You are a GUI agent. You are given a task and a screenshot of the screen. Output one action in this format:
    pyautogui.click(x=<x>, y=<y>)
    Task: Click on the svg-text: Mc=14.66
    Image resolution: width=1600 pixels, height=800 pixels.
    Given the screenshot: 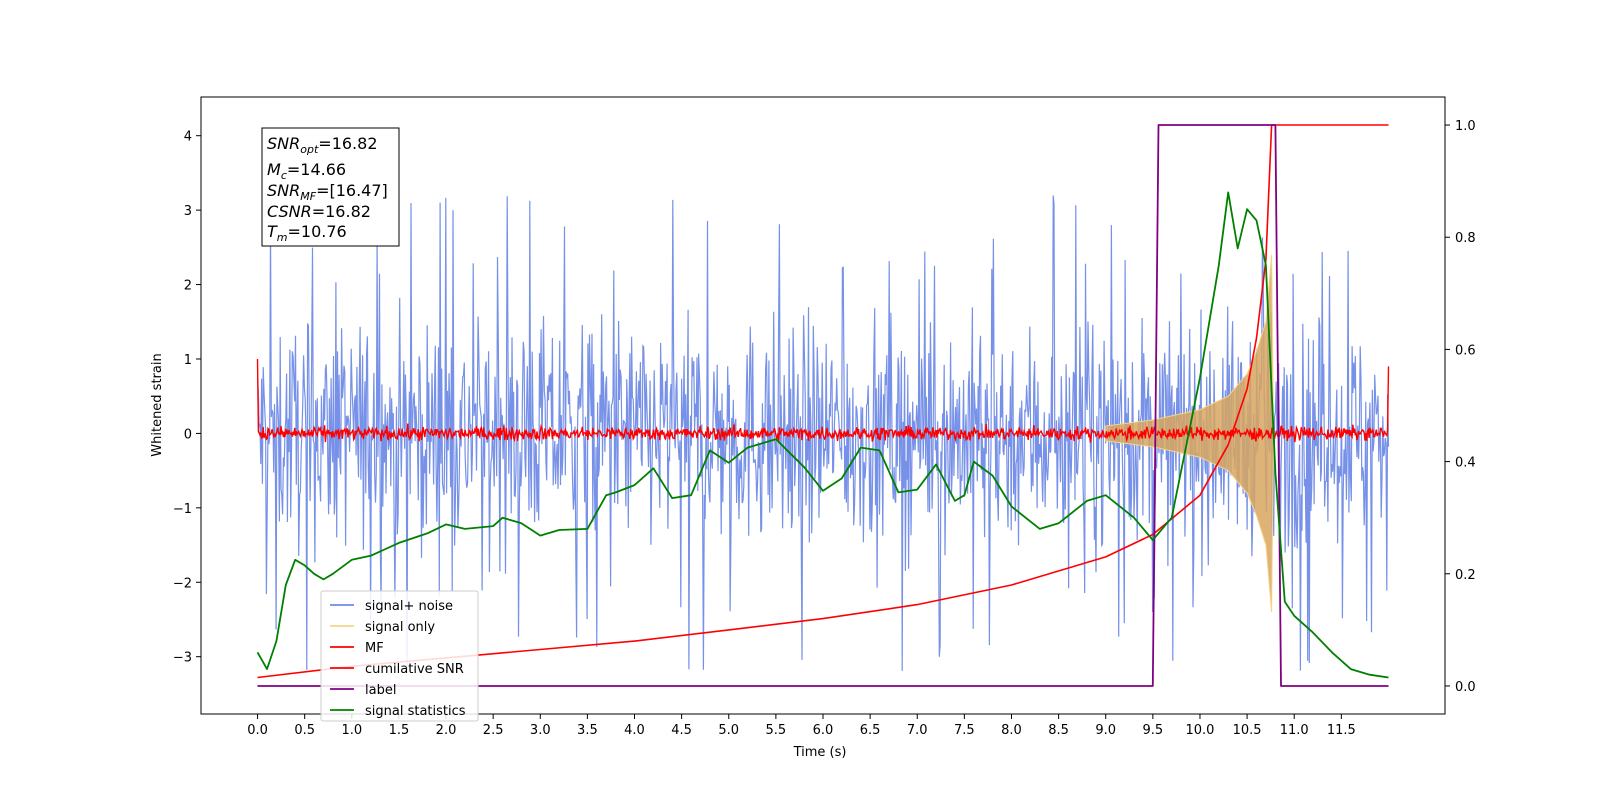 What is the action you would take?
    pyautogui.click(x=306, y=171)
    